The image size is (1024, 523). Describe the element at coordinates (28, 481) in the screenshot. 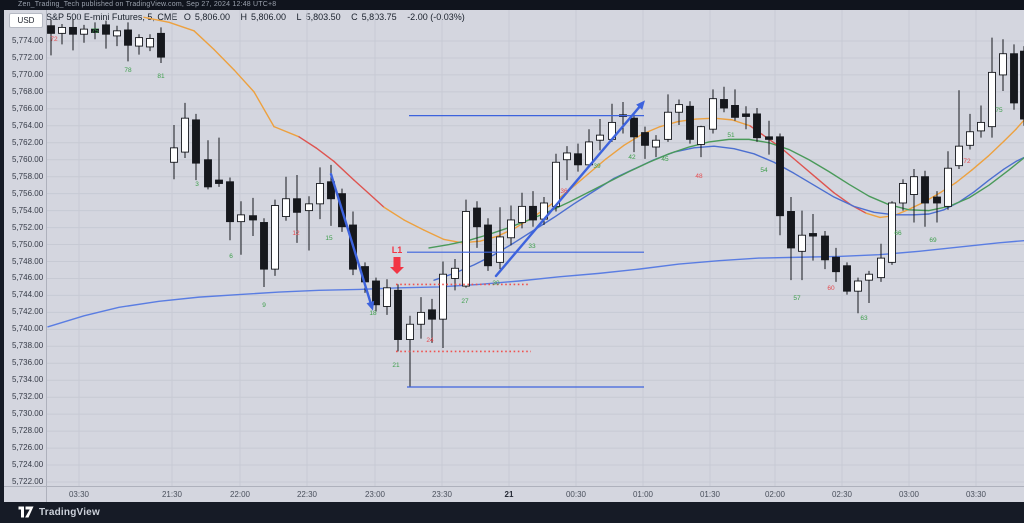

I see `price-tick-label: 5,722.00` at that location.